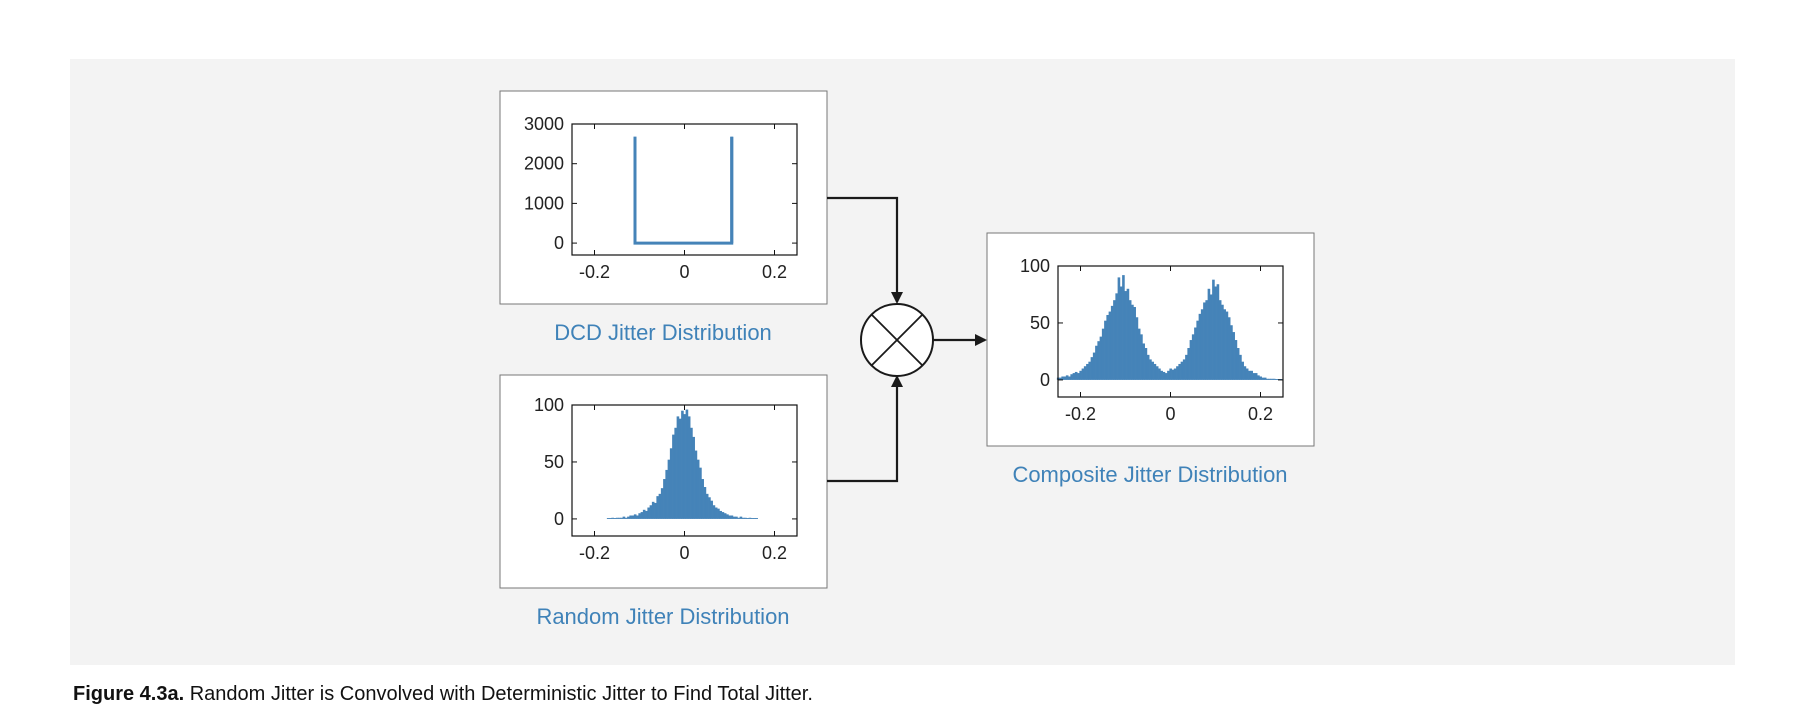 The height and width of the screenshot is (722, 1798). What do you see at coordinates (544, 203) in the screenshot?
I see `dcd-y-tick-label: 1000` at bounding box center [544, 203].